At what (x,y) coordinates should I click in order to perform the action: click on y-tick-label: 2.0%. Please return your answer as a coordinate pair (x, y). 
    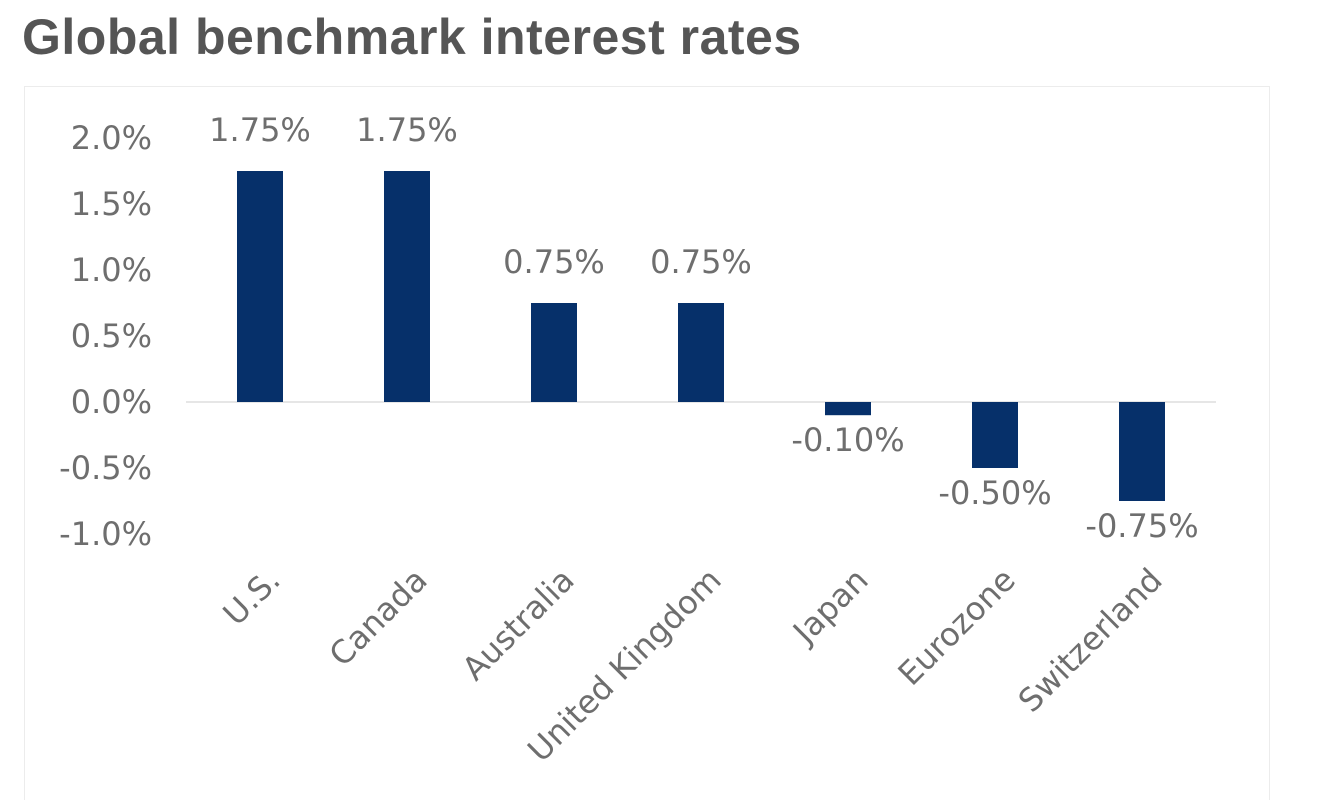
    Looking at the image, I should click on (111, 138).